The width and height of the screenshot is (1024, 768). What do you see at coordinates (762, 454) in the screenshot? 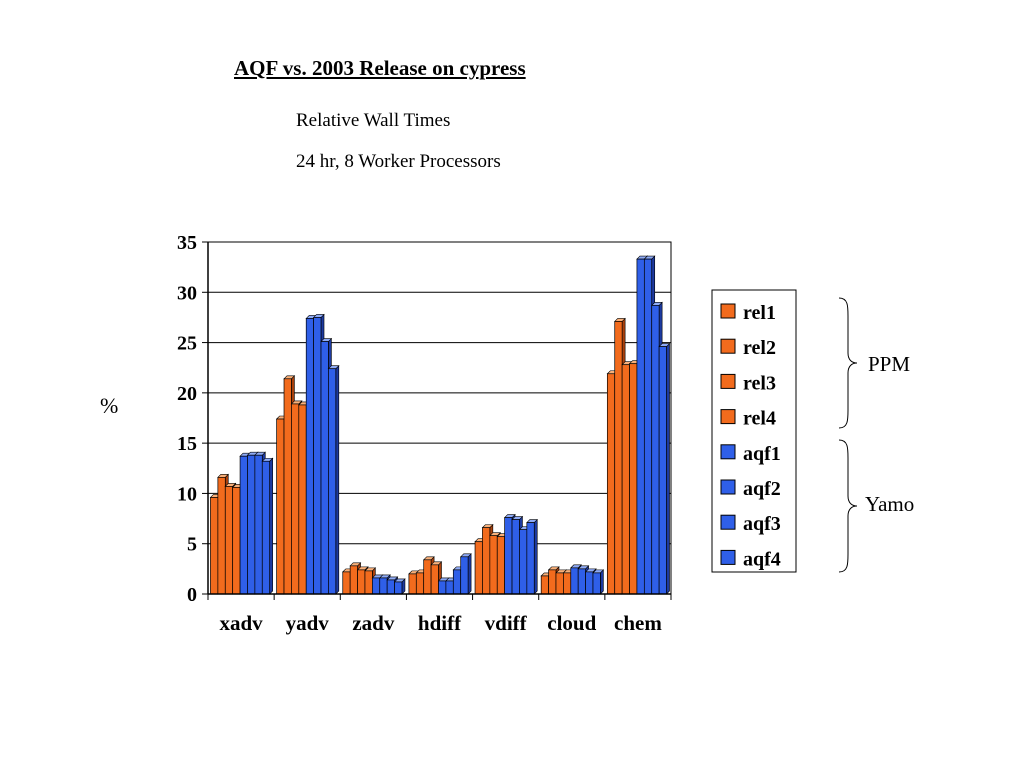
I see `legend-label: aqf1` at bounding box center [762, 454].